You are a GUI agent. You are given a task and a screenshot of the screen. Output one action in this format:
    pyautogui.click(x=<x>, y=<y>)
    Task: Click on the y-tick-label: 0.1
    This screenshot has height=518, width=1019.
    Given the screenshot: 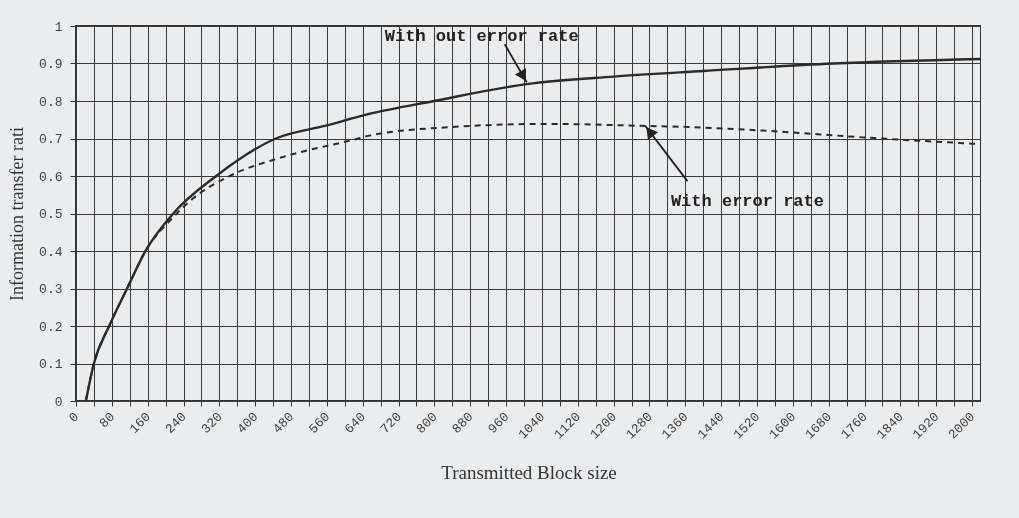 What is the action you would take?
    pyautogui.click(x=51, y=364)
    